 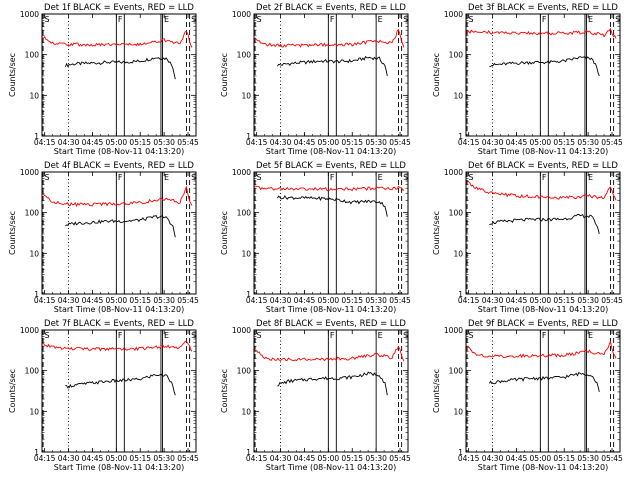 What do you see at coordinates (331, 324) in the screenshot?
I see `panel-title: Det 8f BLACK = Events, RED = LLD` at bounding box center [331, 324].